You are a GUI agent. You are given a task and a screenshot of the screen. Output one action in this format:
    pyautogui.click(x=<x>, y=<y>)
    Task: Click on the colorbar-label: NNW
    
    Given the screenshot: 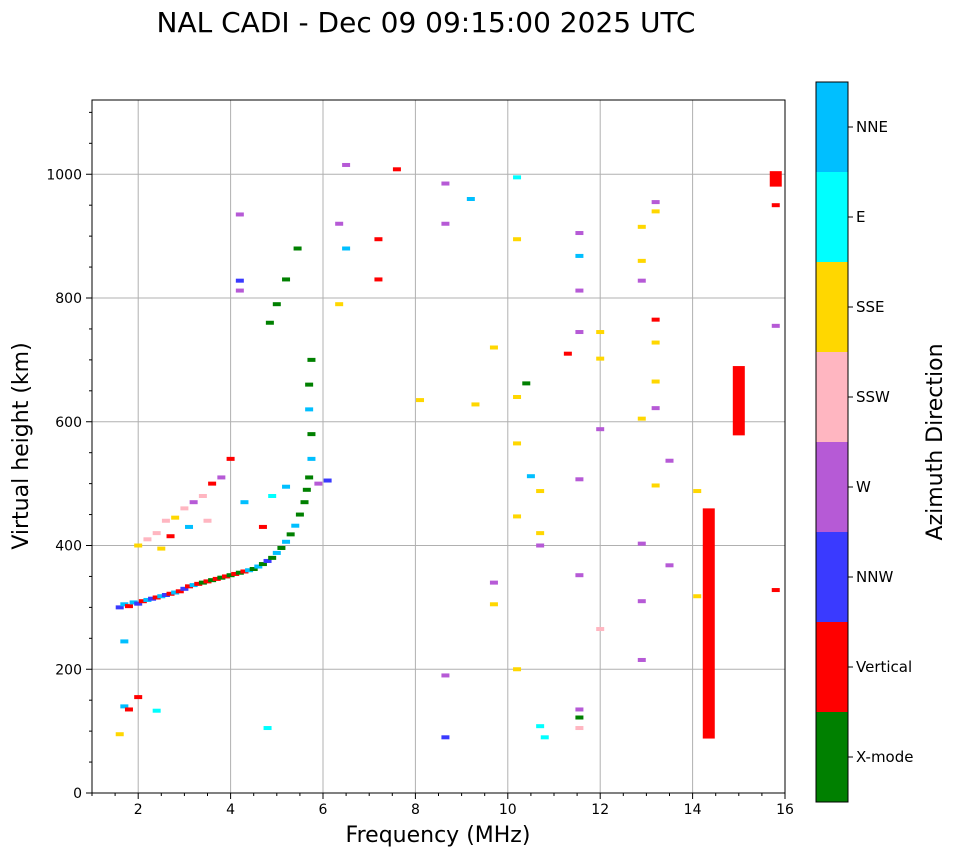 What is the action you would take?
    pyautogui.click(x=874, y=577)
    